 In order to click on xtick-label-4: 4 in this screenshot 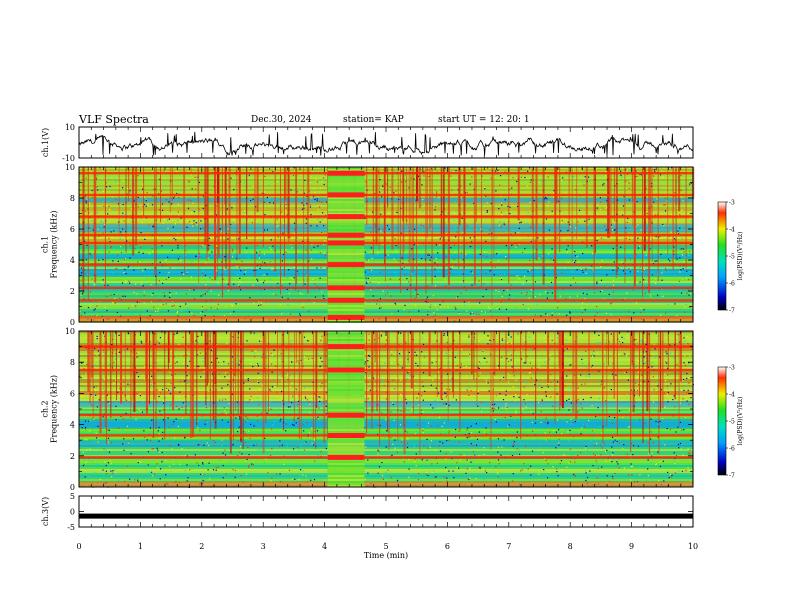, I will do `click(324, 546)`.